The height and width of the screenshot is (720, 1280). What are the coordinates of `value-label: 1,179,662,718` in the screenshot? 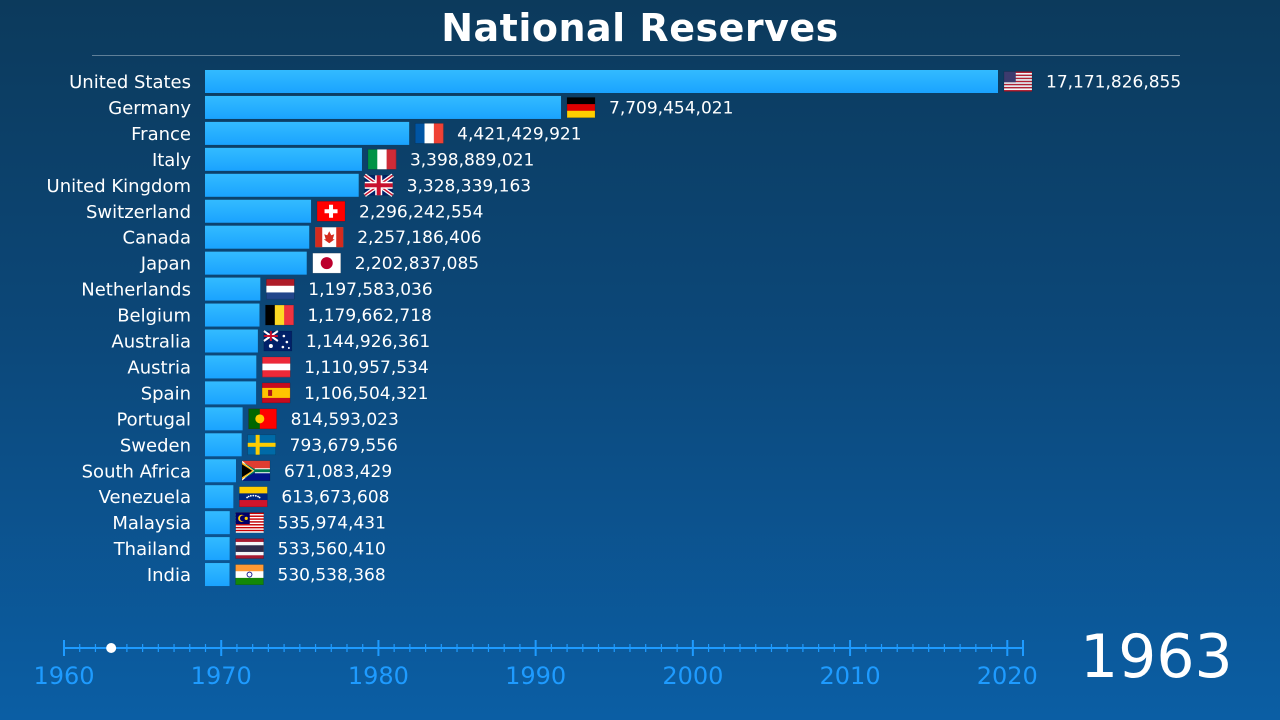 It's located at (369, 316).